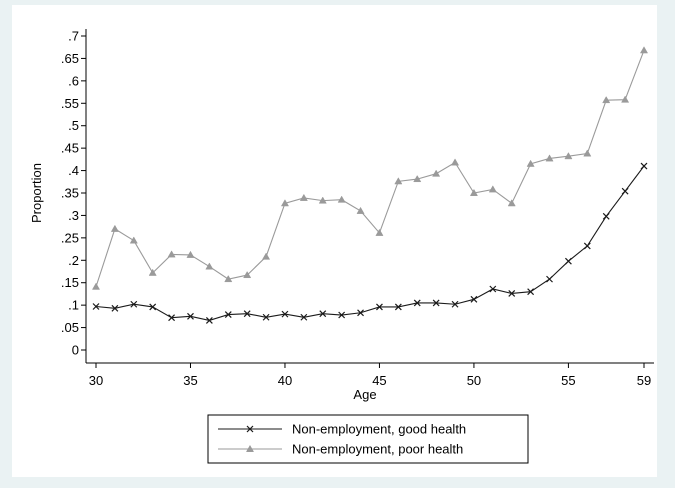 This screenshot has height=488, width=675. What do you see at coordinates (364, 394) in the screenshot?
I see `x-axis-title: Age` at bounding box center [364, 394].